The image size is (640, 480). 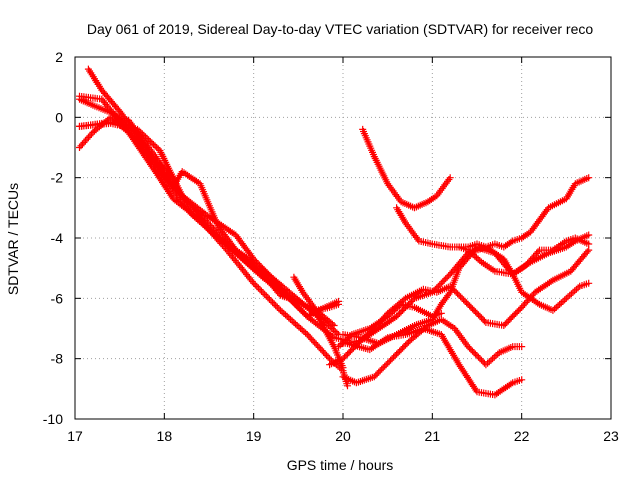 What do you see at coordinates (57, 238) in the screenshot?
I see `y-tick-label: -4` at bounding box center [57, 238].